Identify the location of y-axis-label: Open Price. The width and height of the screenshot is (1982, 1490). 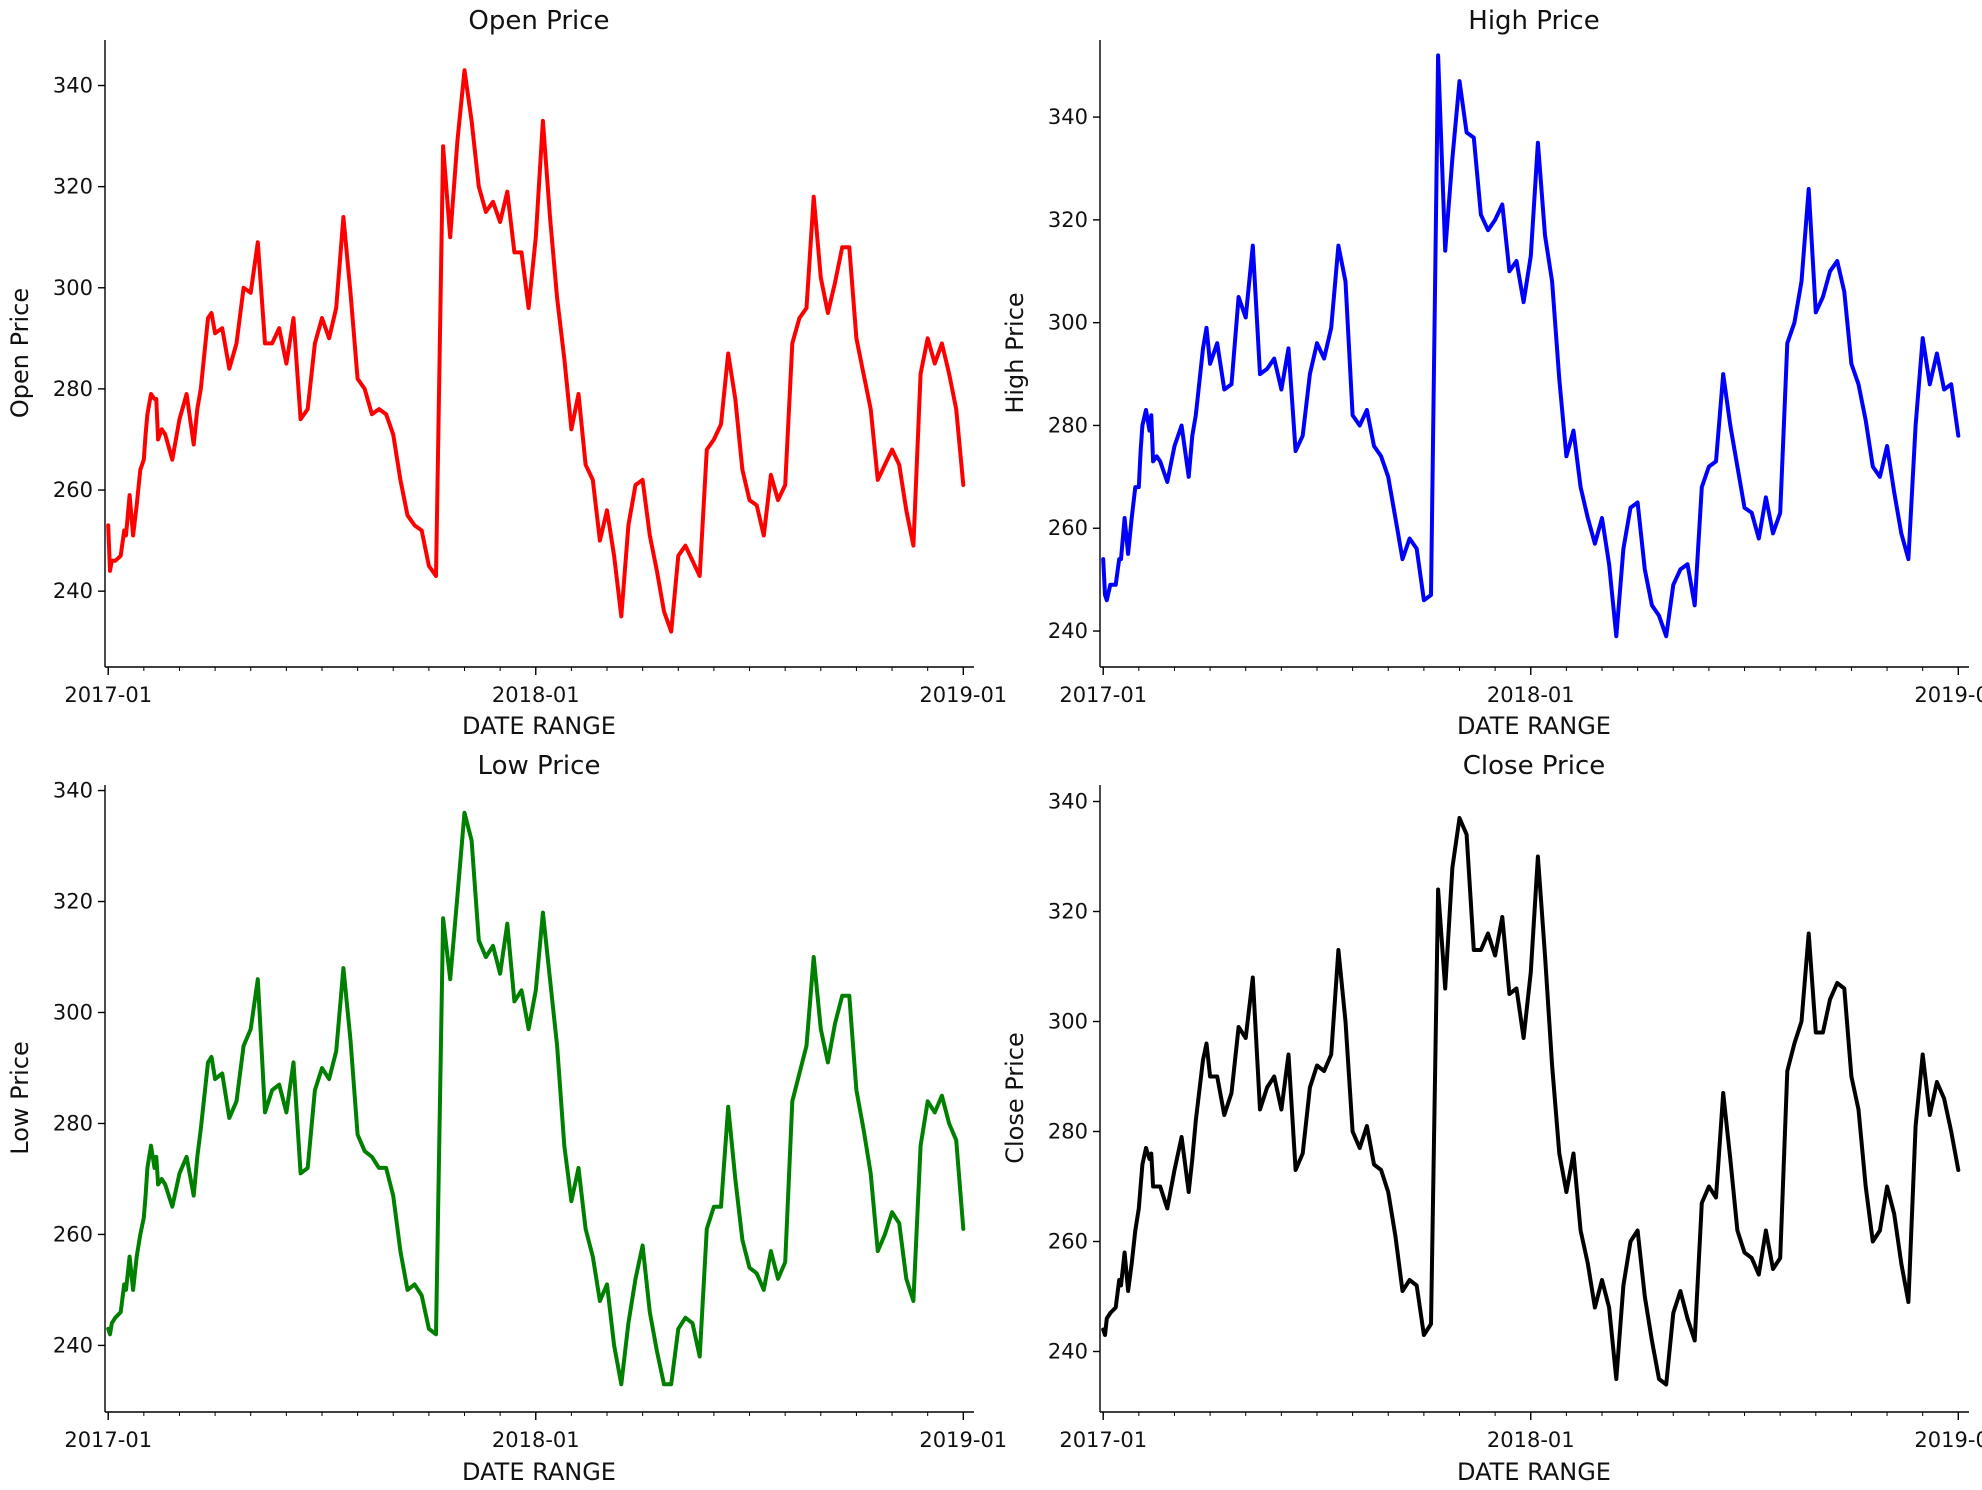
(20, 353).